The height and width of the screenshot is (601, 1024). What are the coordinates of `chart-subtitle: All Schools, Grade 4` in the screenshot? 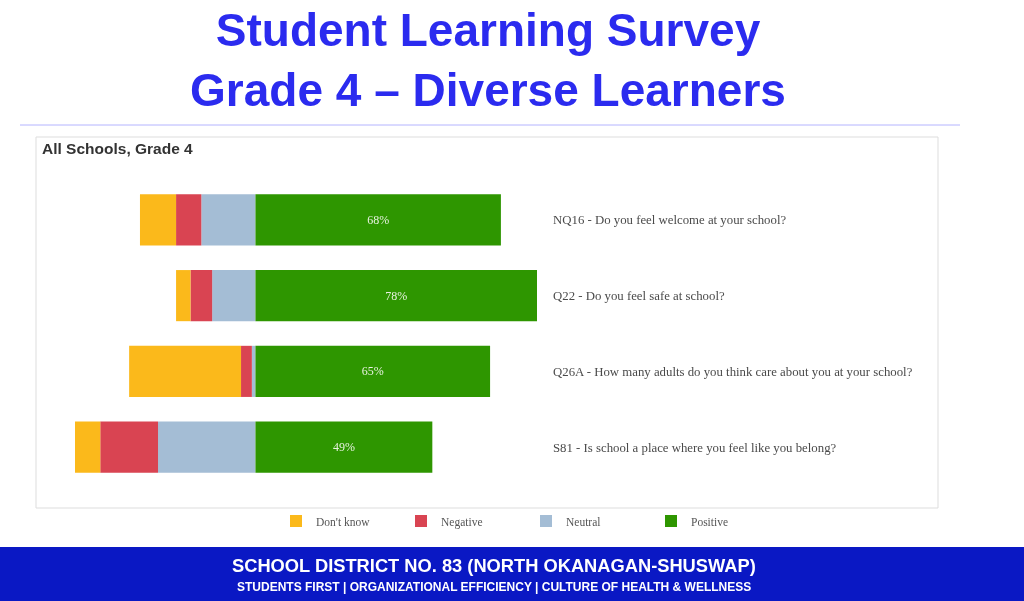 It's located at (118, 148).